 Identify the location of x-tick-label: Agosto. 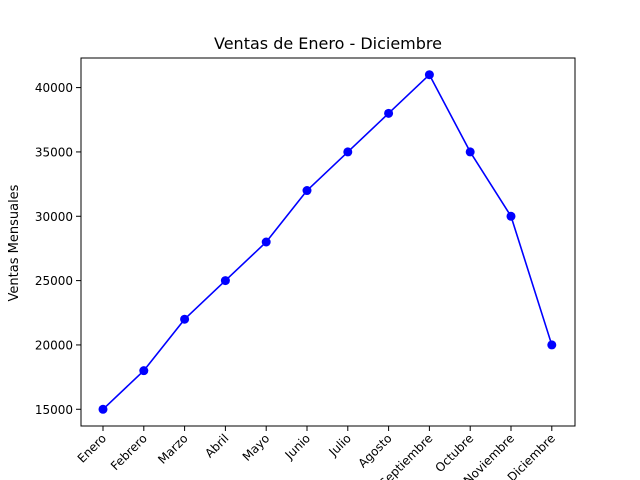
(374, 450).